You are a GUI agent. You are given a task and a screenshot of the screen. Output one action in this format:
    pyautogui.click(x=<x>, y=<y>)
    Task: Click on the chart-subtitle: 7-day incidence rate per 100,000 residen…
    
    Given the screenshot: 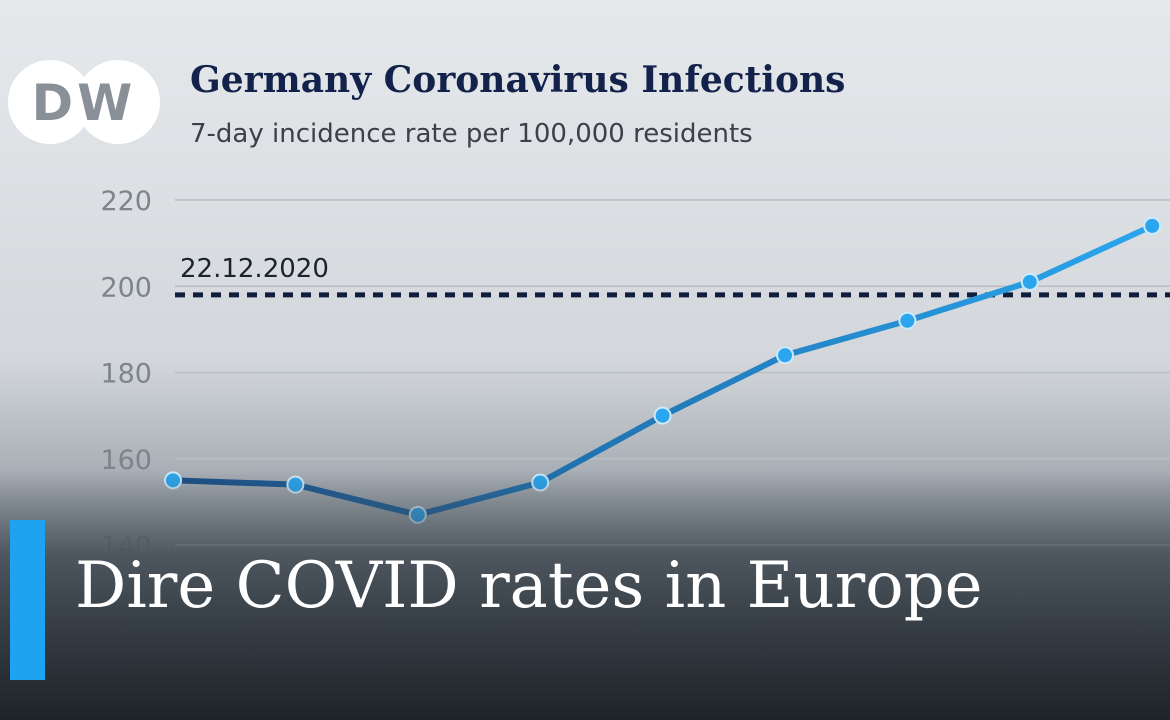 What is the action you would take?
    pyautogui.click(x=471, y=134)
    